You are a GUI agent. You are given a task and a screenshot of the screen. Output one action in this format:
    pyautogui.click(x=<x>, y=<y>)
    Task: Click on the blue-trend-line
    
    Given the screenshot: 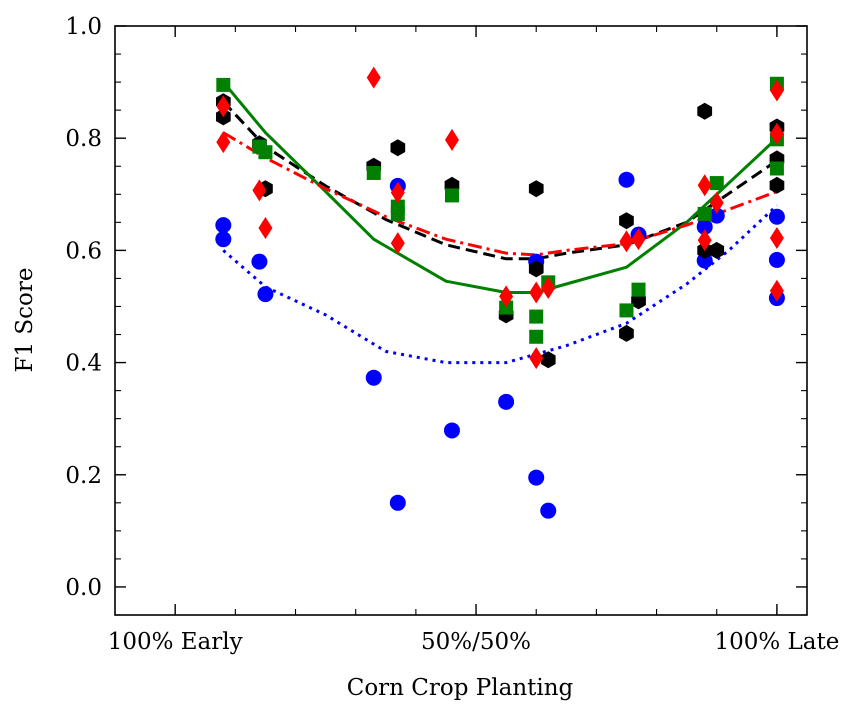 What is the action you would take?
    pyautogui.click(x=500, y=284)
    